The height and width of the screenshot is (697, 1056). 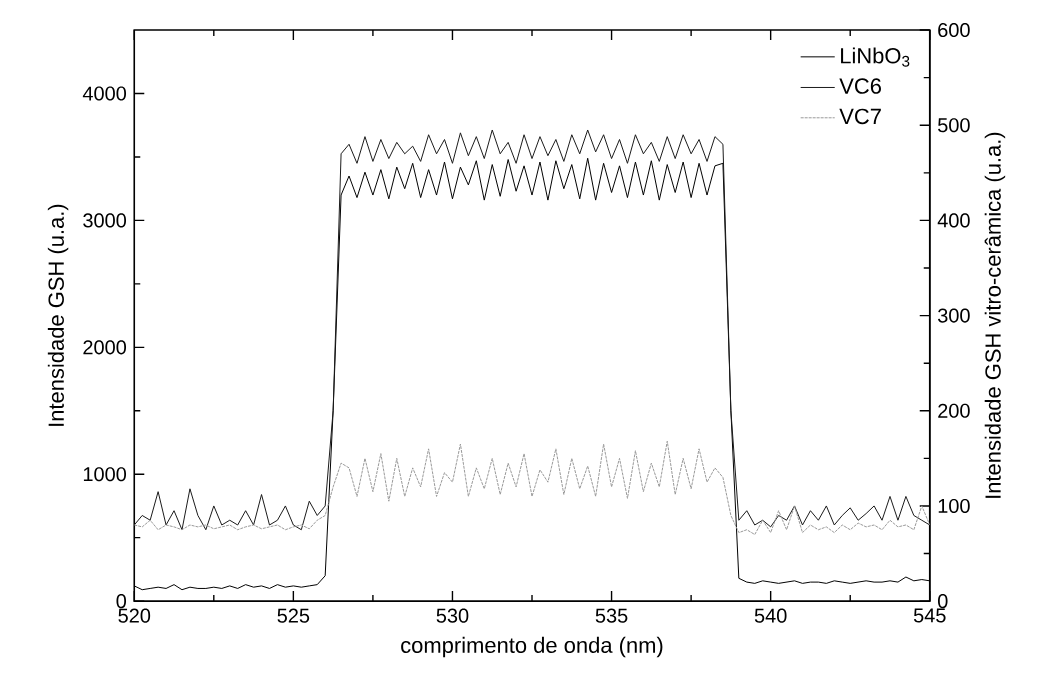 I want to click on legend-label: LiNbO$_{3}$, so click(x=875, y=57).